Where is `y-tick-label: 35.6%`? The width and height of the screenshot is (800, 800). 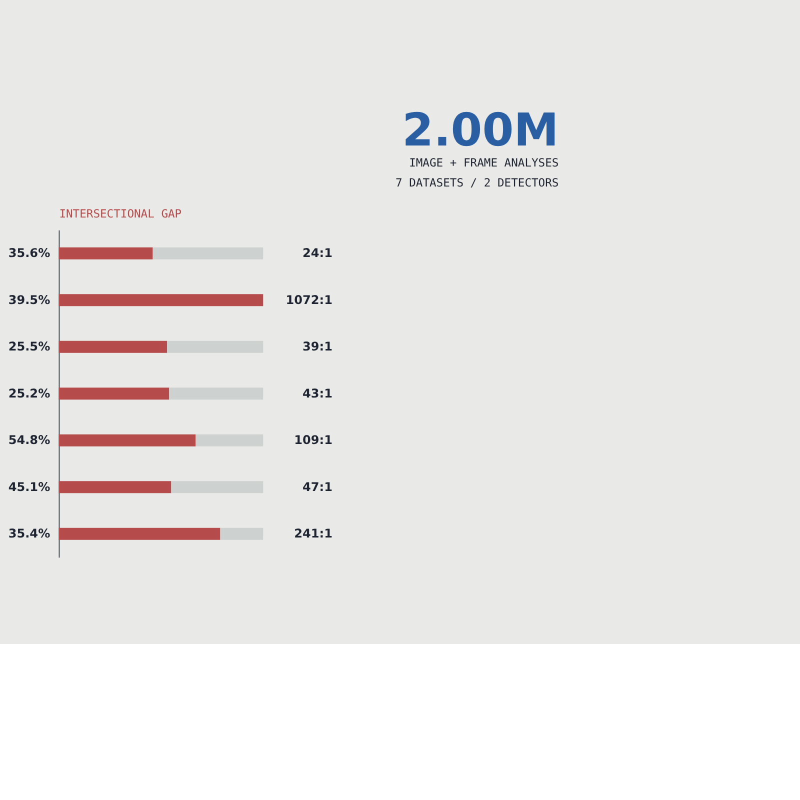 y-tick-label: 35.6% is located at coordinates (29, 253).